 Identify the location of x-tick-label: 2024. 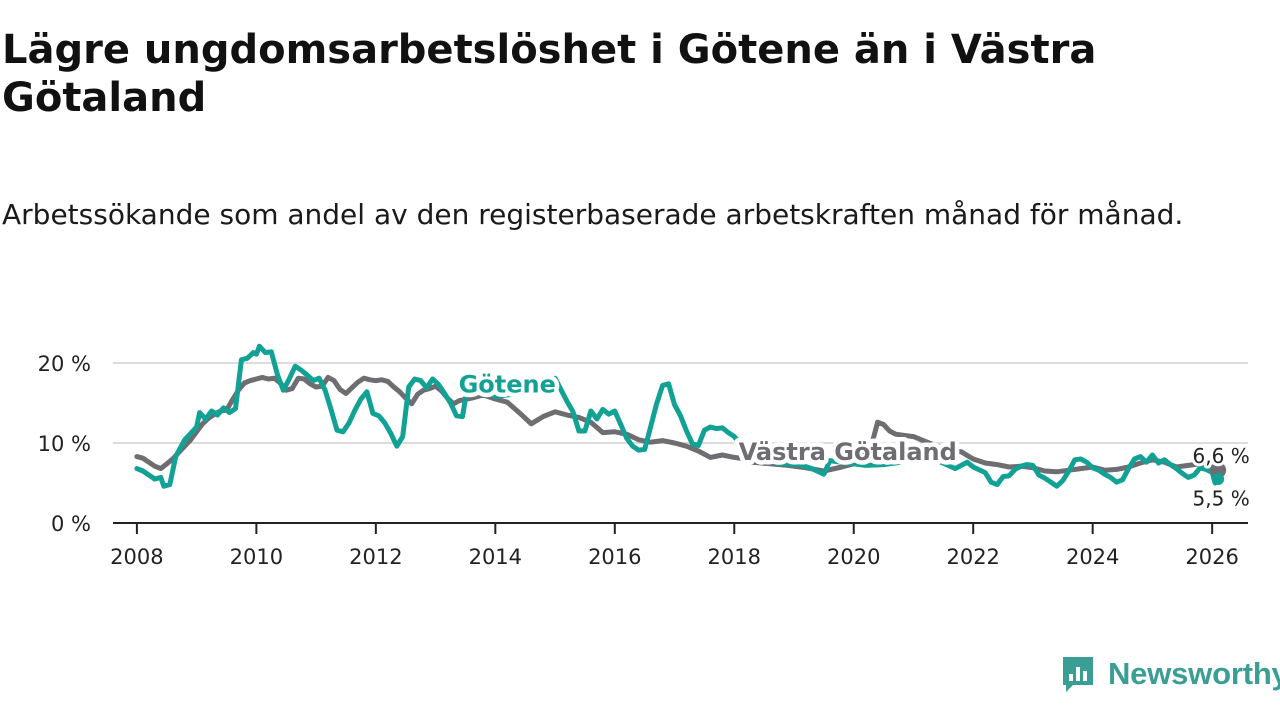
(1092, 557).